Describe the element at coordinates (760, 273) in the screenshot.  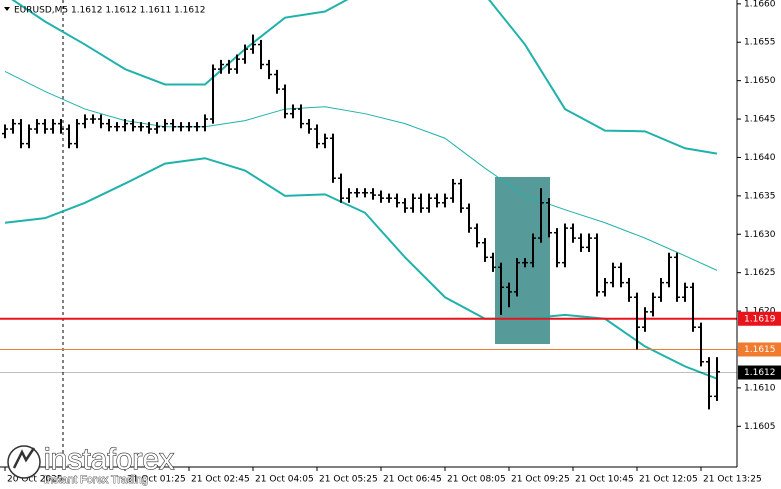
I see `y-tick-label: 1.1625` at that location.